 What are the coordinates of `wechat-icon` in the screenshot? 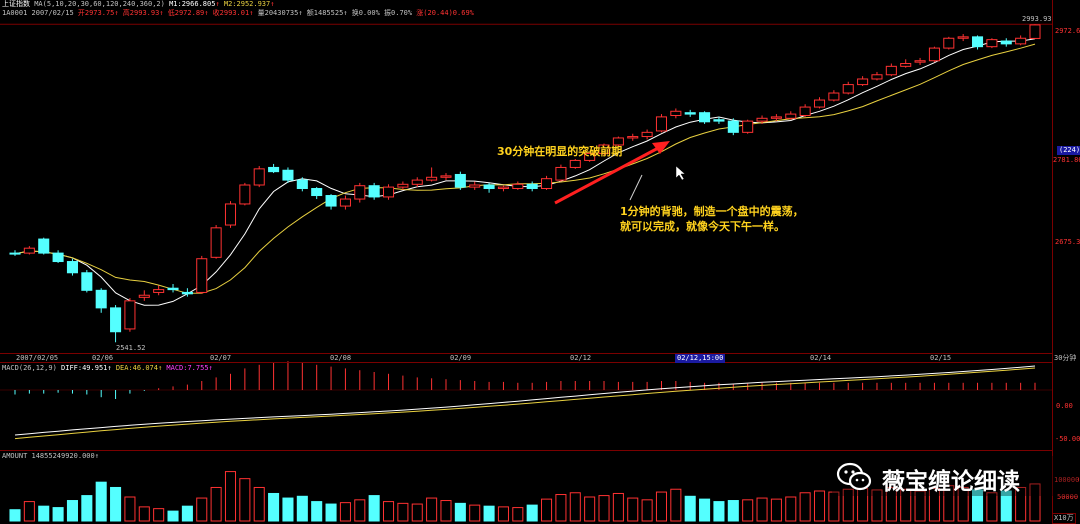 It's located at (854, 476).